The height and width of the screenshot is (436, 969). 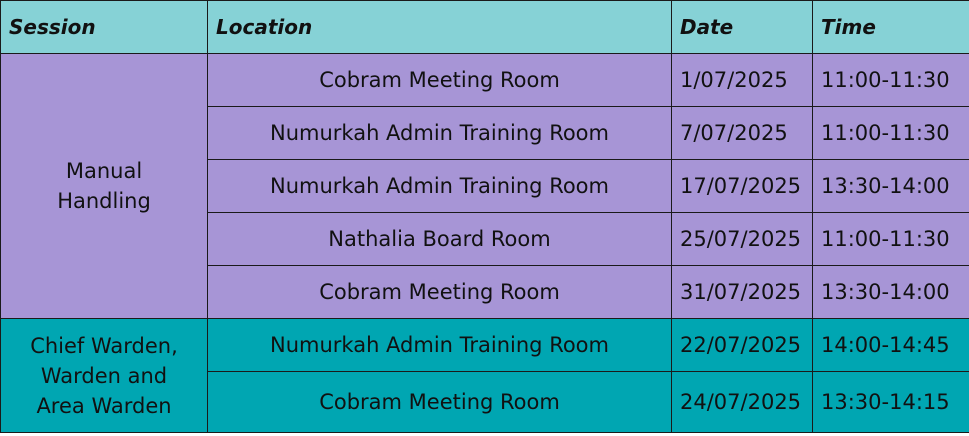 What do you see at coordinates (742, 133) in the screenshot?
I see `date-cell: 7/07/2025` at bounding box center [742, 133].